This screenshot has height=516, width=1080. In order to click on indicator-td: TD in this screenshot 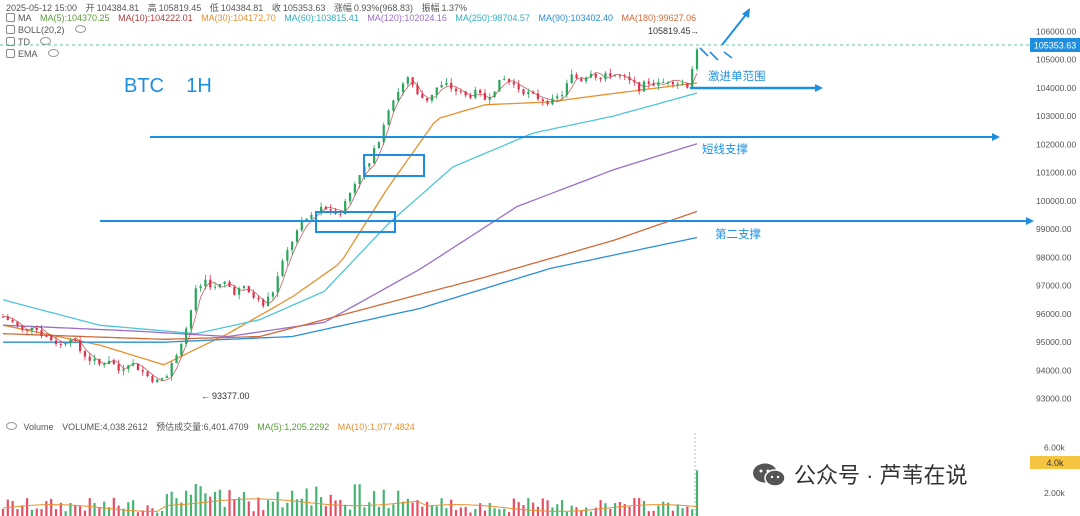, I will do `click(31, 42)`.